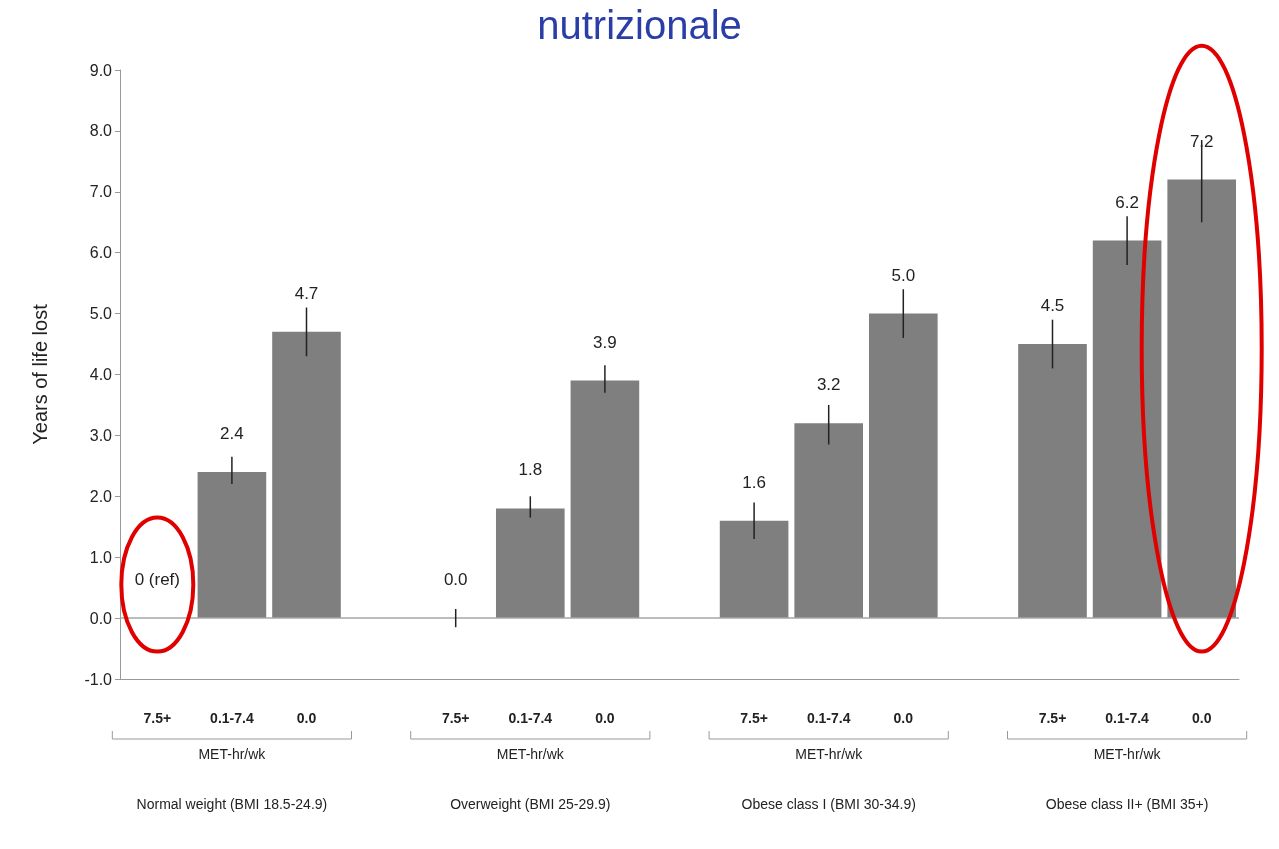 This screenshot has height=849, width=1279. Describe the element at coordinates (232, 433) in the screenshot. I see `data-label: 2.4` at that location.